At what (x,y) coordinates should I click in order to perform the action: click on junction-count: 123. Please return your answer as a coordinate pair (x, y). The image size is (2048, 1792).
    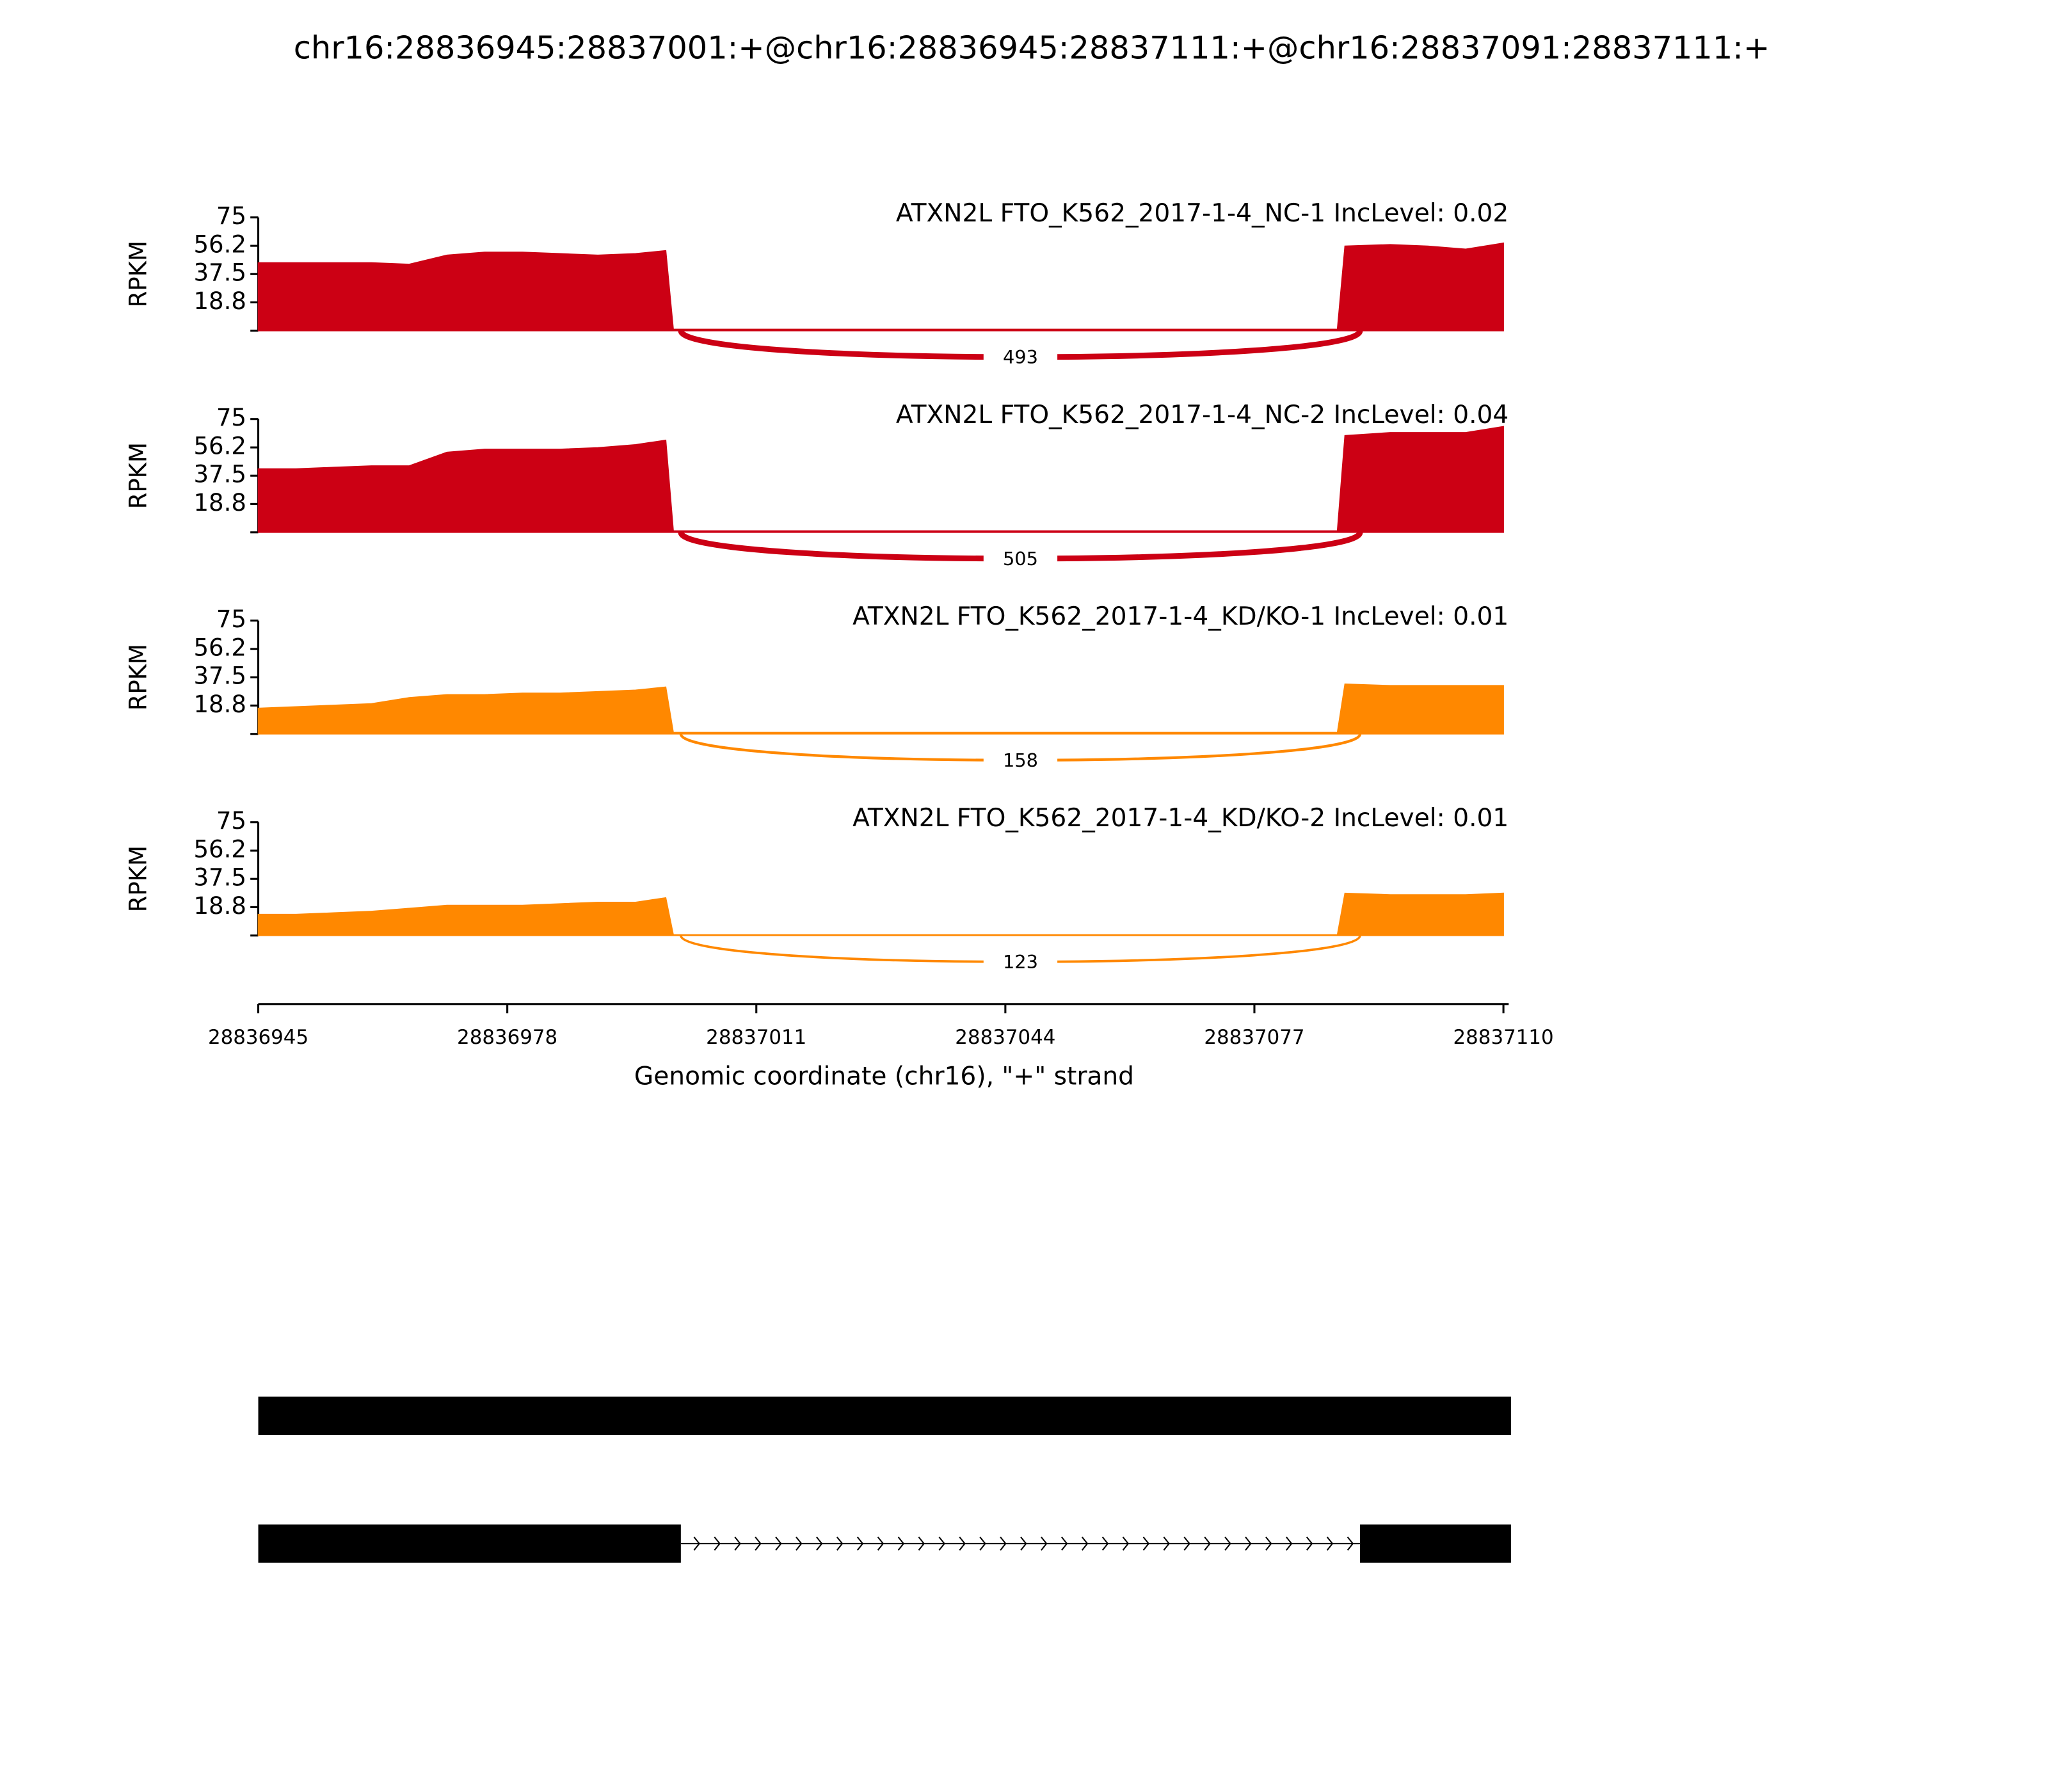
    Looking at the image, I should click on (1020, 962).